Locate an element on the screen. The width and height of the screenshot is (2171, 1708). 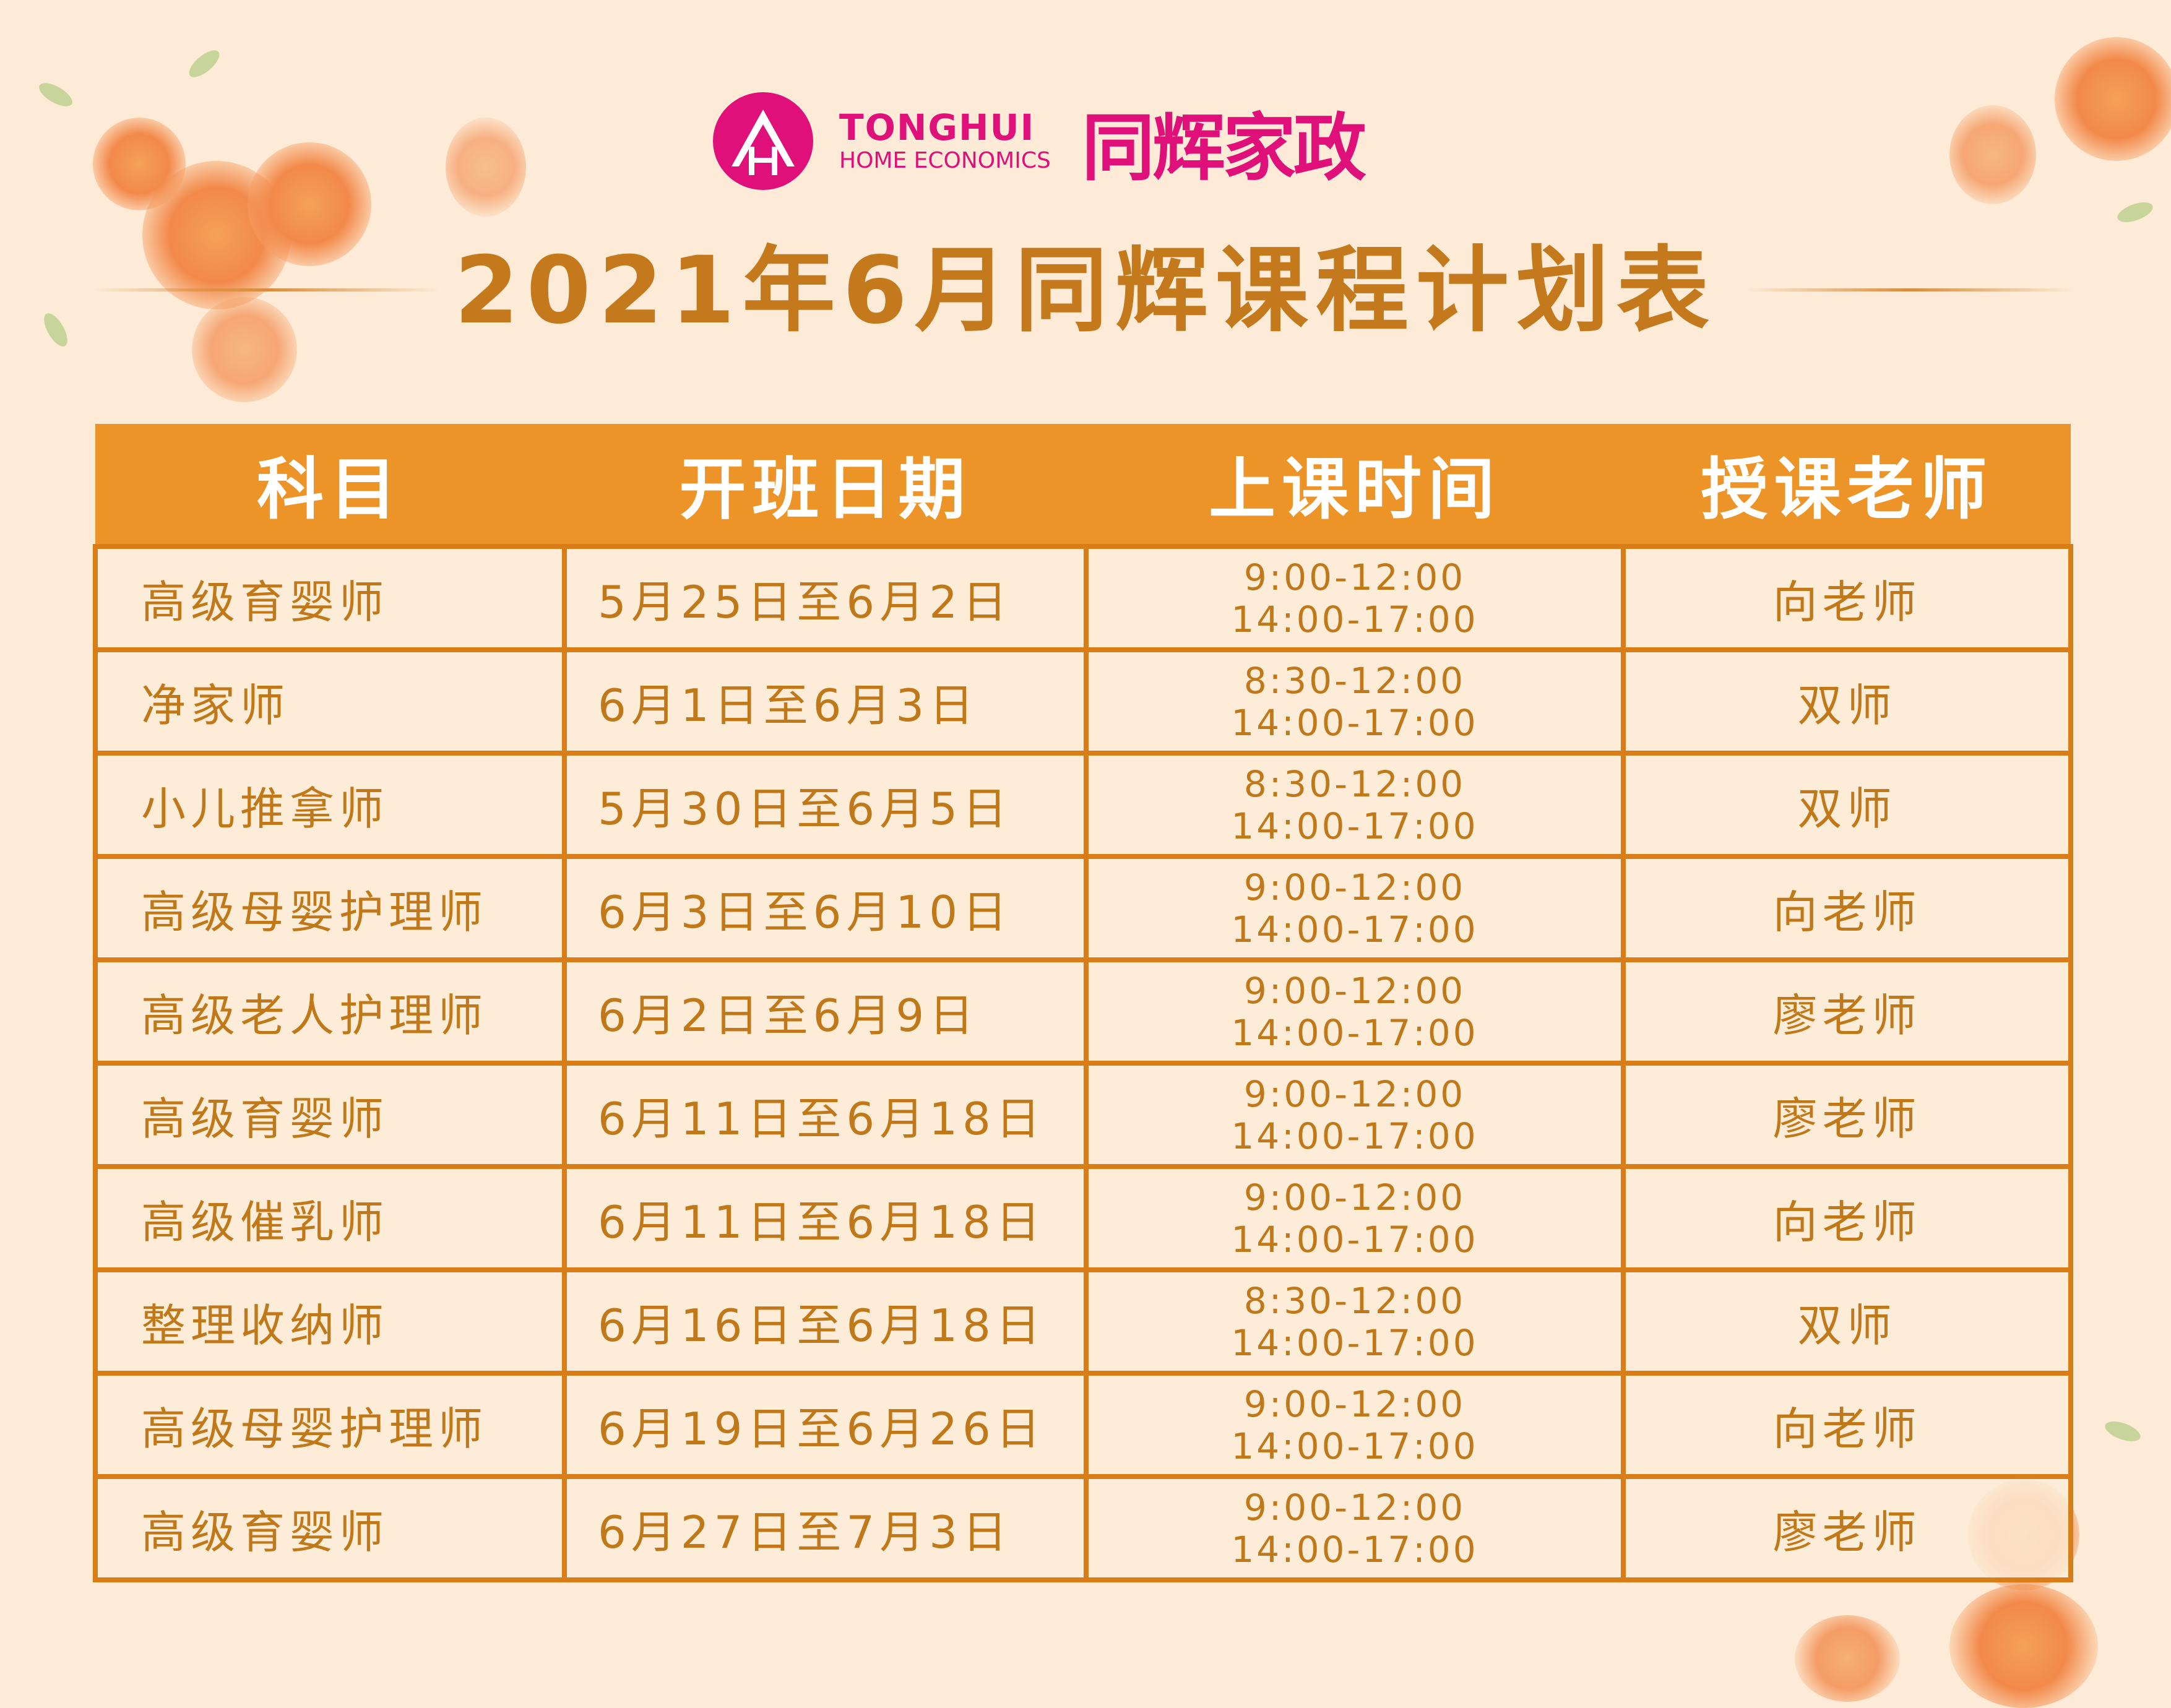
cell-dates: 6月19日至6月26日 is located at coordinates (825, 1425).